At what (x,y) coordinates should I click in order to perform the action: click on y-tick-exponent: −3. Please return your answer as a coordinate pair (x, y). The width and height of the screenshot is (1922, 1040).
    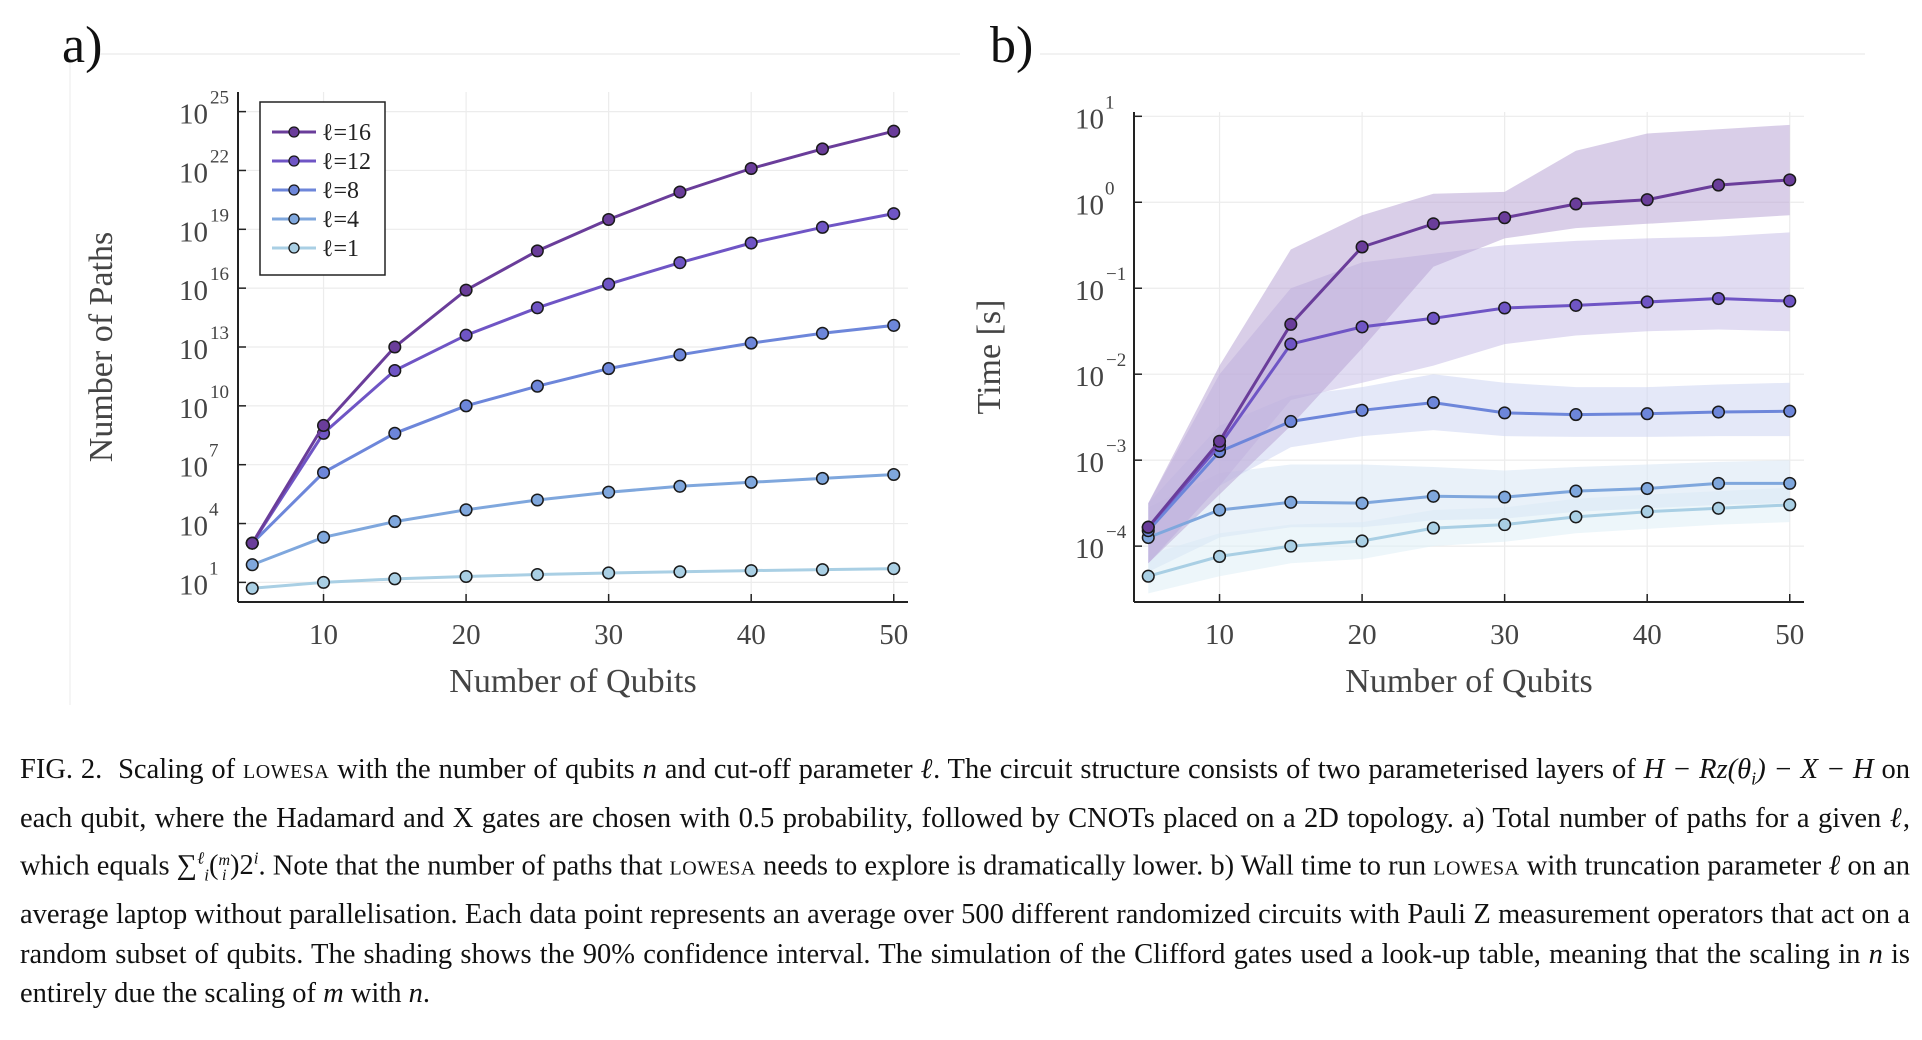
    Looking at the image, I should click on (1116, 446).